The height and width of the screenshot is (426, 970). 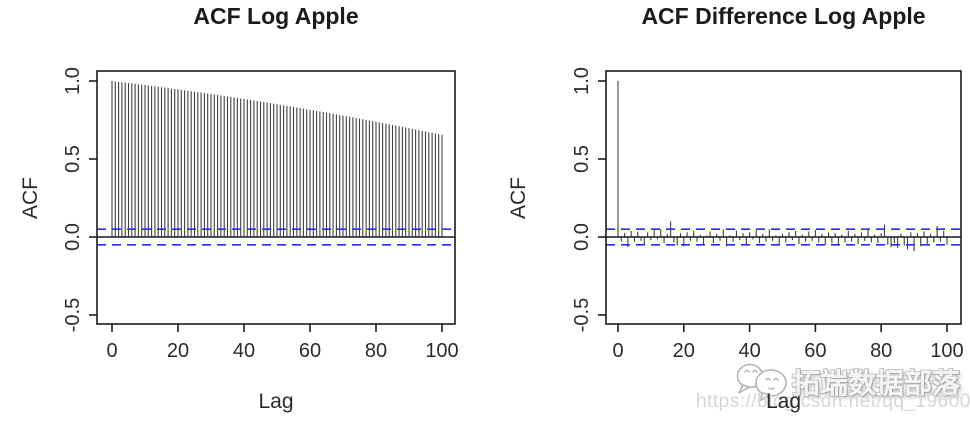 I want to click on chart-title: ACF Difference Log Apple, so click(x=783, y=16).